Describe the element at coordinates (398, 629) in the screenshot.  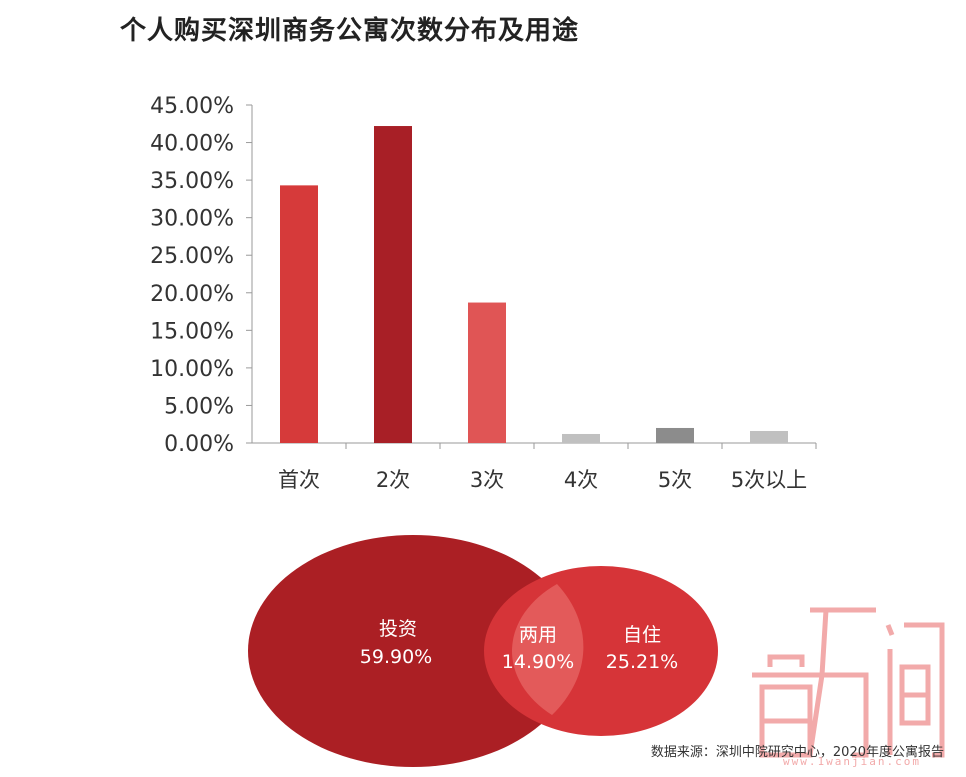
I see `venn-label-invest: 投资` at that location.